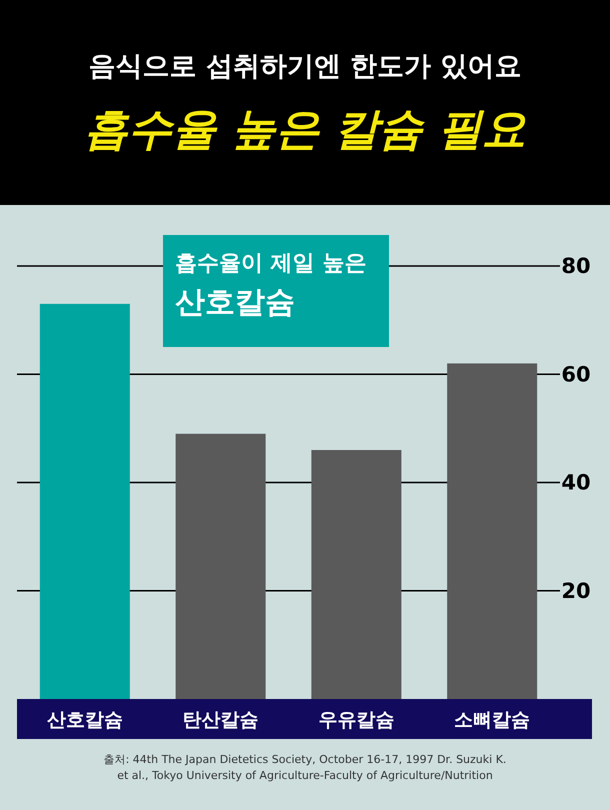 The height and width of the screenshot is (810, 610). What do you see at coordinates (576, 590) in the screenshot?
I see `y-tick-label: 20` at bounding box center [576, 590].